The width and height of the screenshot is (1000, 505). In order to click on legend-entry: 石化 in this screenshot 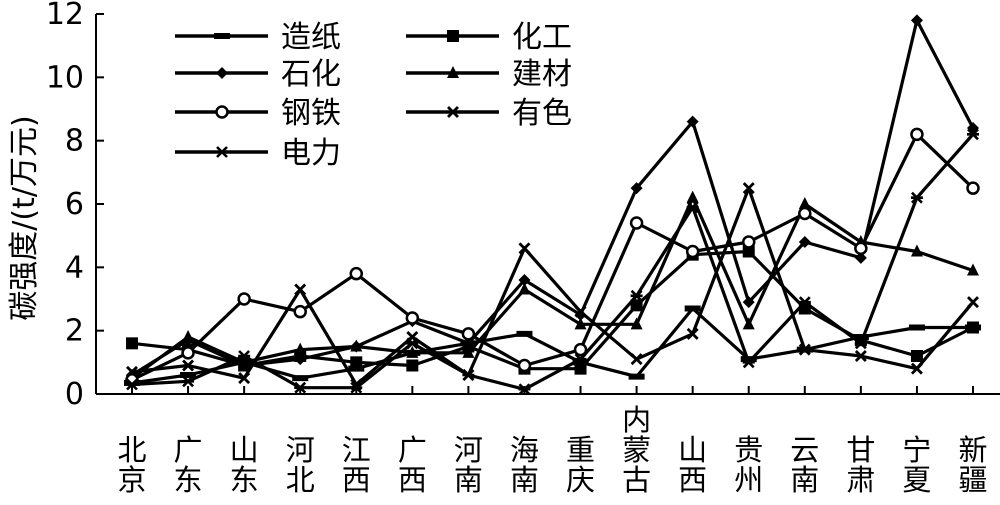, I will do `click(258, 74)`.